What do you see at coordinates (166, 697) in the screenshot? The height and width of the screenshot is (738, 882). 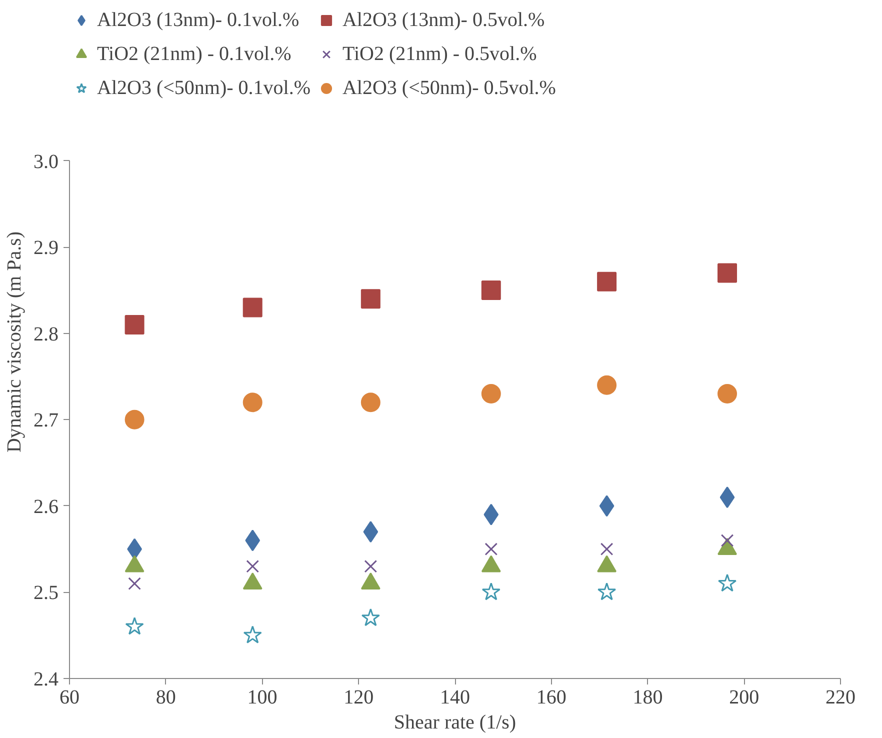 I see `x-tick-label: 80` at bounding box center [166, 697].